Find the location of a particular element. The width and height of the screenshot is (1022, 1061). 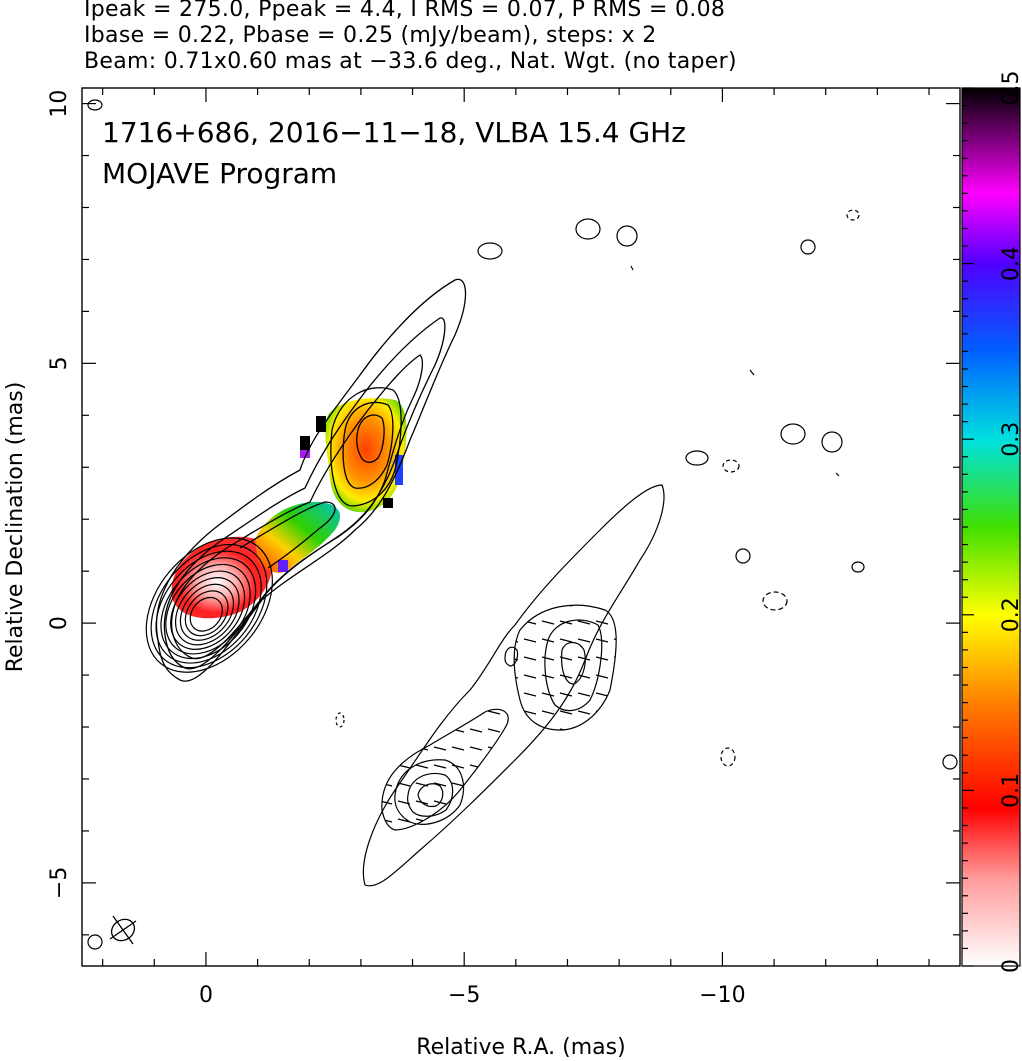

colorbar-tick-label: 0.4 is located at coordinates (1010, 263).